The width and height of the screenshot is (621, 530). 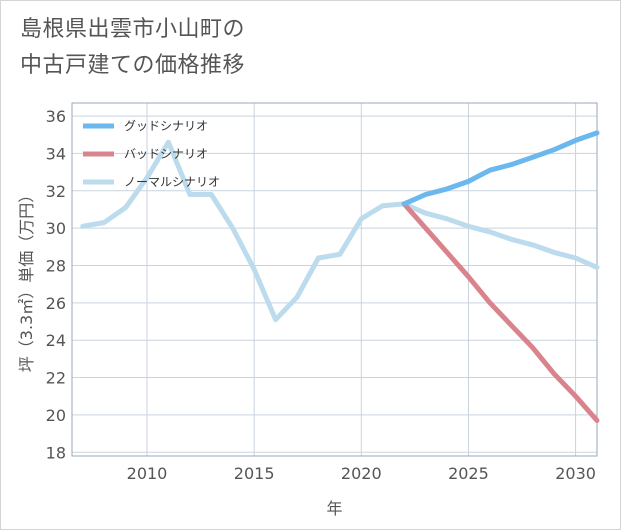 I want to click on x-tick-label: 2015, so click(x=254, y=473).